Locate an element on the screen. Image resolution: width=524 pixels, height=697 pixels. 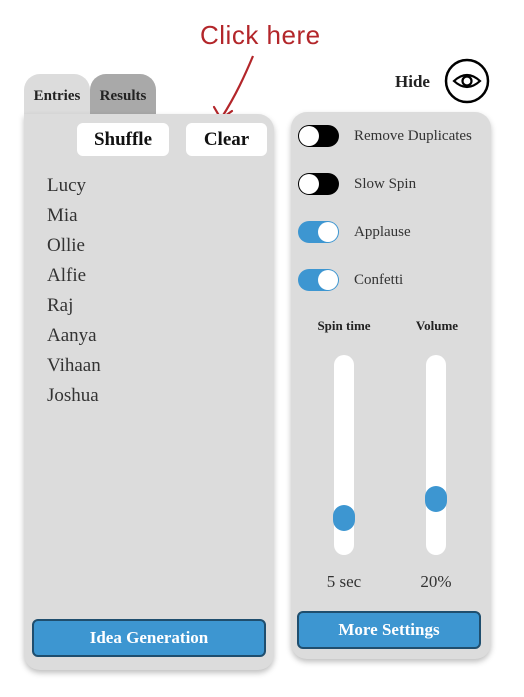
toggle-row-remove-duplicates: Remove Duplicates is located at coordinates (385, 136).